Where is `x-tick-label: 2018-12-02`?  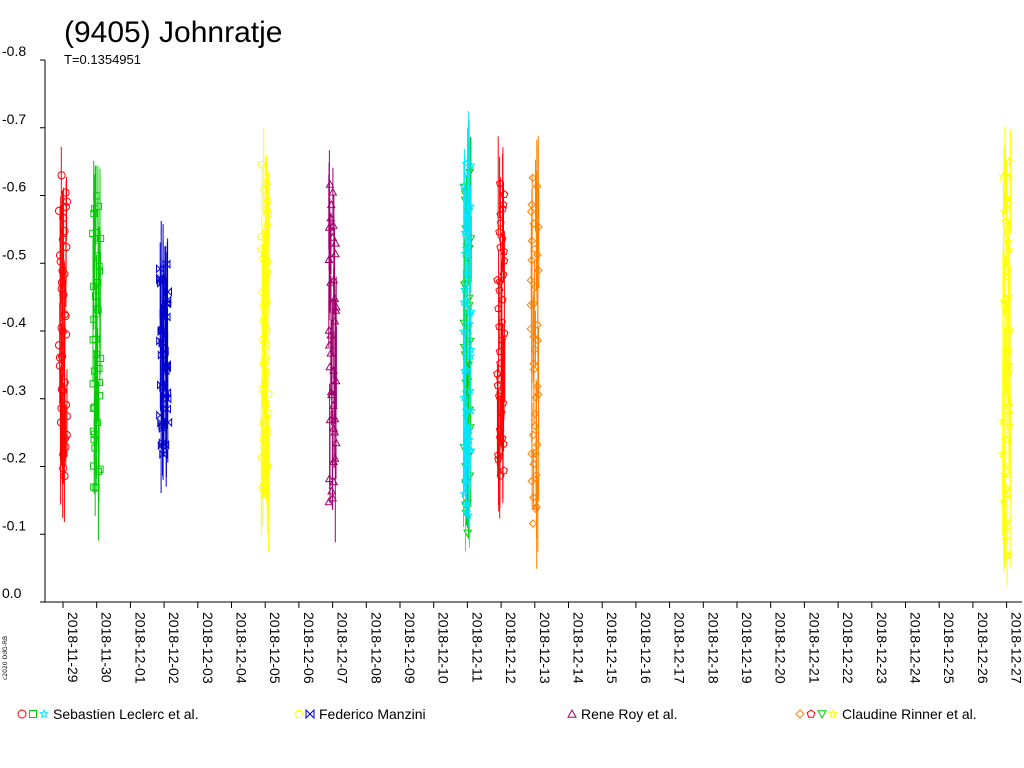 x-tick-label: 2018-12-02 is located at coordinates (174, 648).